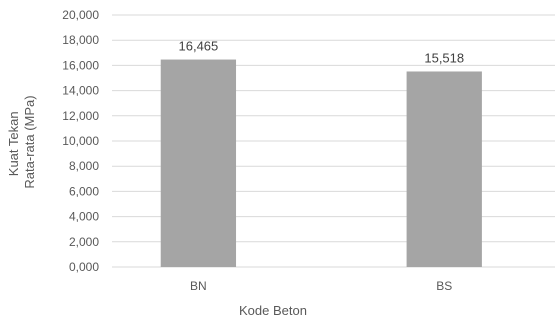 Image resolution: width=557 pixels, height=320 pixels. Describe the element at coordinates (198, 286) in the screenshot. I see `x-tick-label-bn: BN` at that location.